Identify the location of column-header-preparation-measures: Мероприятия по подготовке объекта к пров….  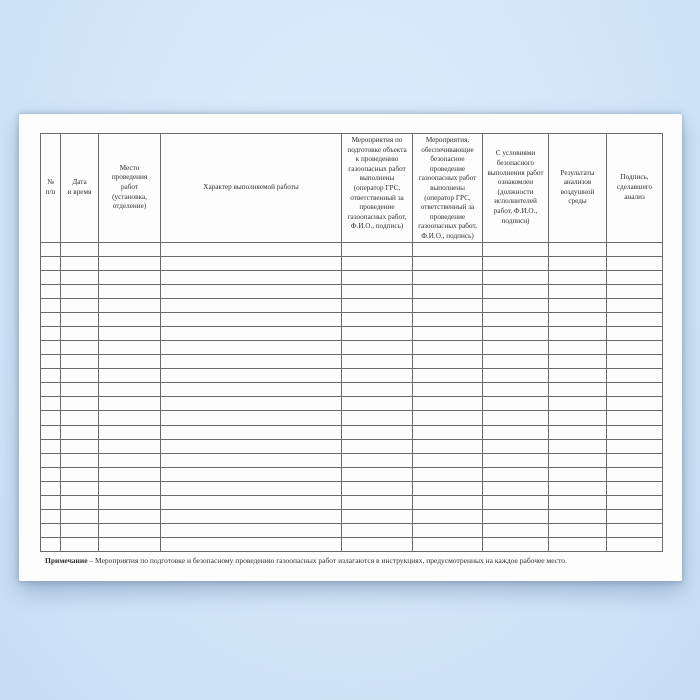
(377, 188).